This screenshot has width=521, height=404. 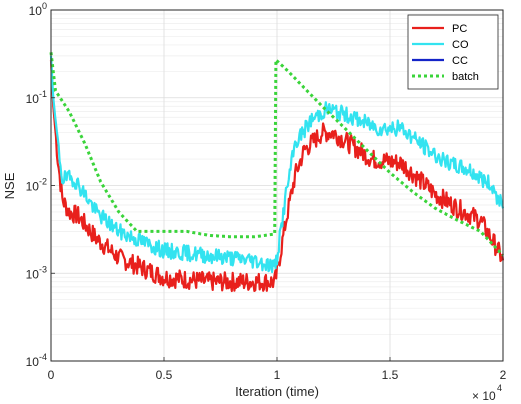 I want to click on x-multiplier-exponent: 4, so click(x=499, y=388).